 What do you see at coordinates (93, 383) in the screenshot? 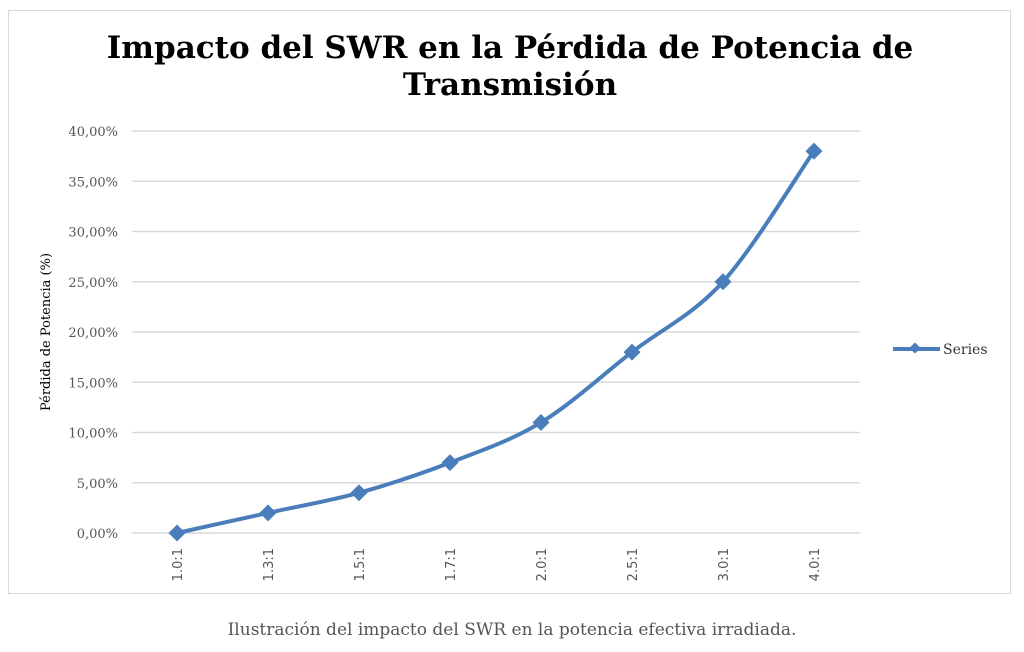
I see `y-tick-label: 15,00%` at bounding box center [93, 383].